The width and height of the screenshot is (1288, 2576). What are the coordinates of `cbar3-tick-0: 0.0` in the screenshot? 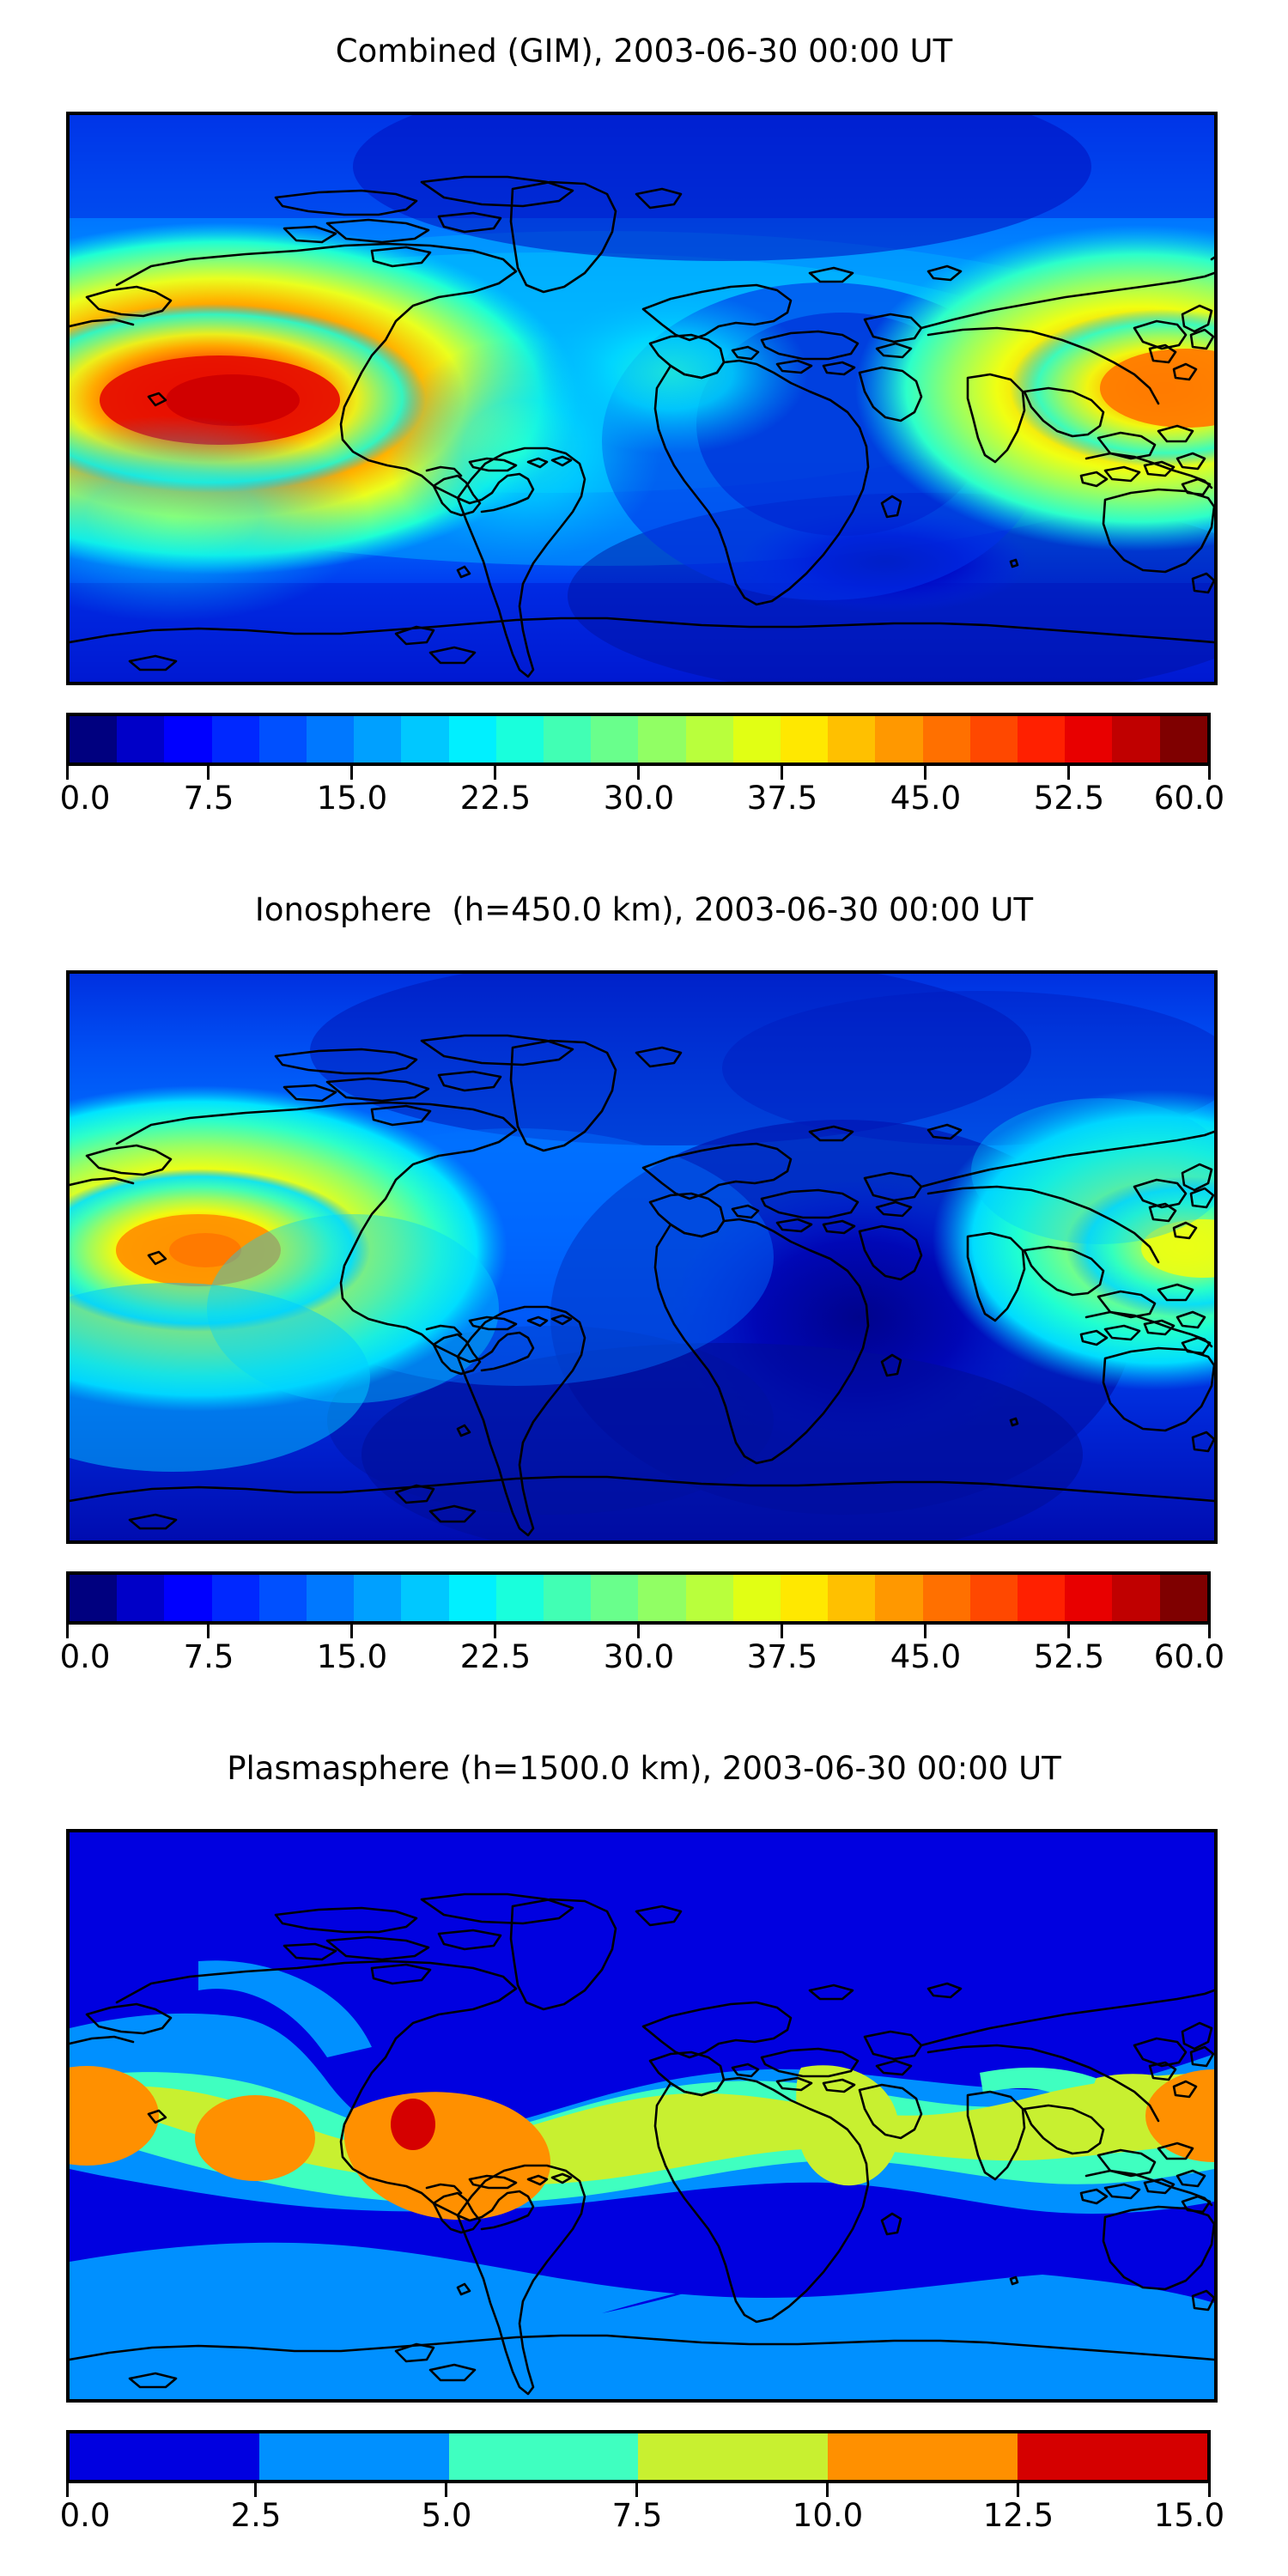 It's located at (85, 2515).